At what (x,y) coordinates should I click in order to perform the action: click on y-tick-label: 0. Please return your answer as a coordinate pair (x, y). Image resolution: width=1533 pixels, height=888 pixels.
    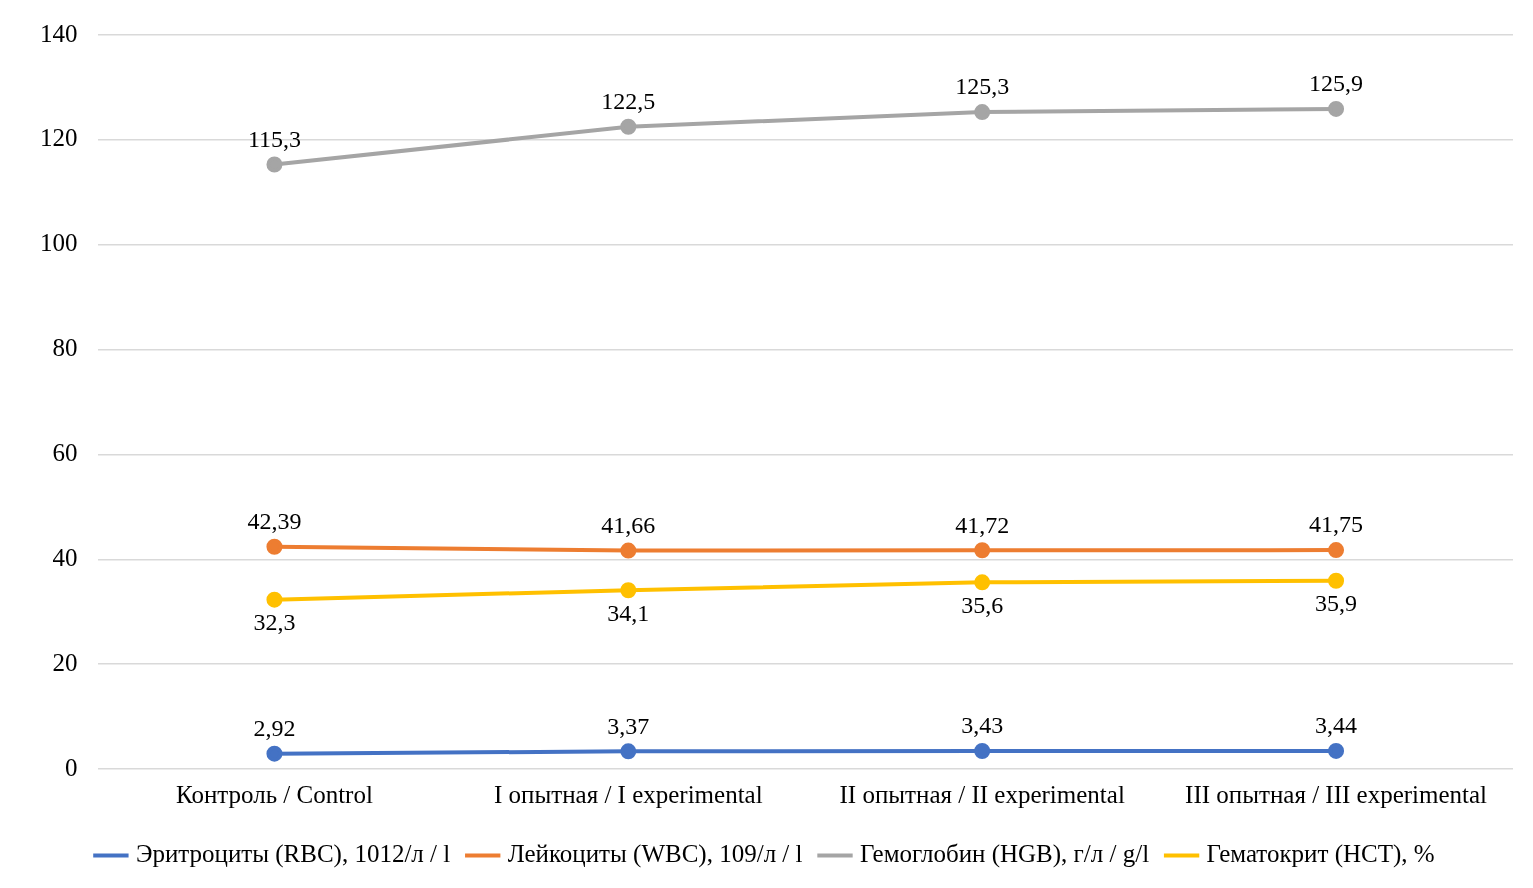
    Looking at the image, I should click on (71, 767).